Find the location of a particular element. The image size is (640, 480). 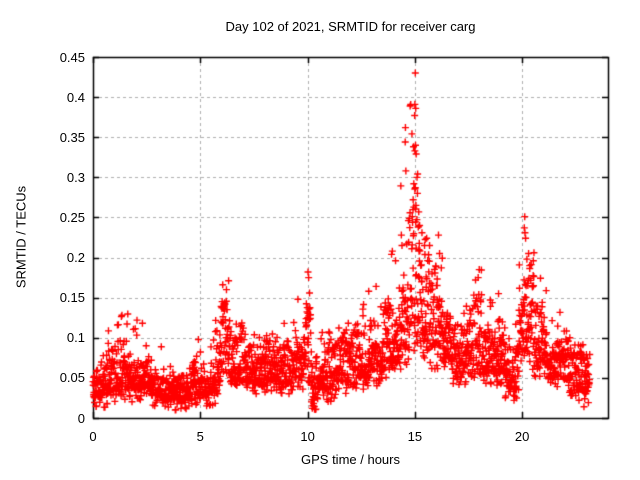

y-tick-label: 0.4 is located at coordinates (75, 97).